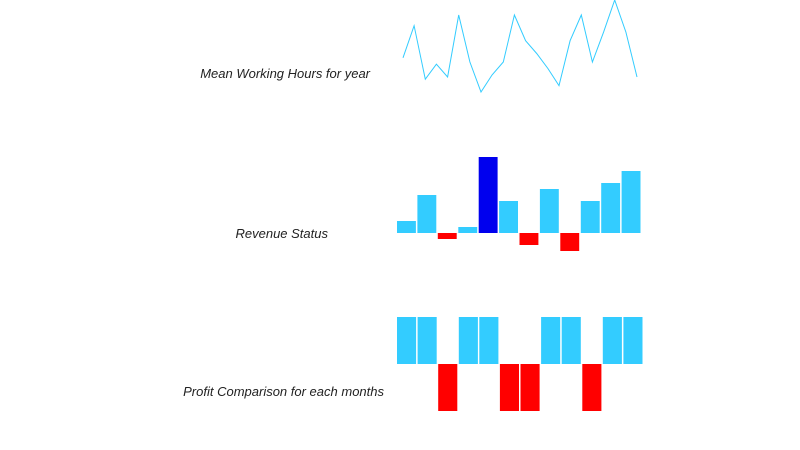 The height and width of the screenshot is (450, 800). What do you see at coordinates (285, 73) in the screenshot?
I see `line-chart-label: Mean Working Hours for year` at bounding box center [285, 73].